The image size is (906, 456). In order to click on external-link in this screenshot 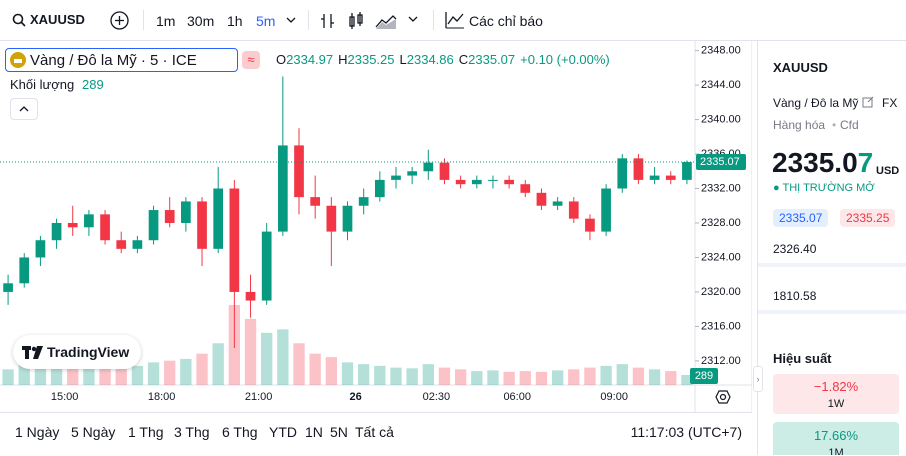, I will do `click(868, 102)`.